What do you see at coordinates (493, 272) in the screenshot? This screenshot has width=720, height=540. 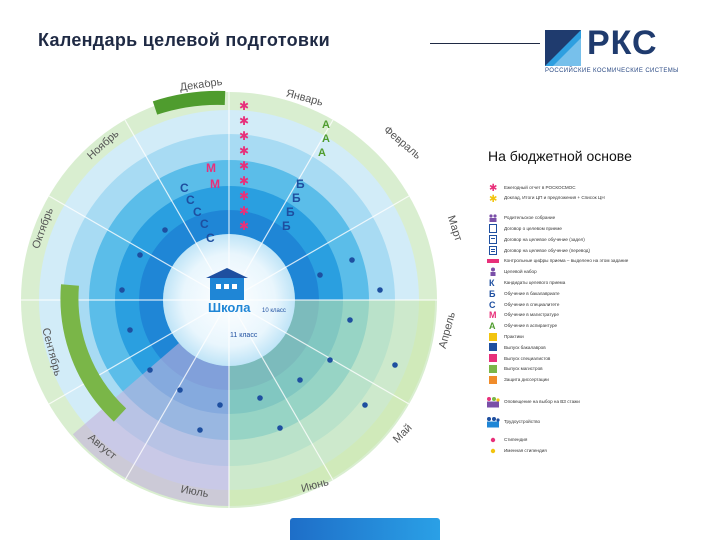 I see `person-icon` at bounding box center [493, 272].